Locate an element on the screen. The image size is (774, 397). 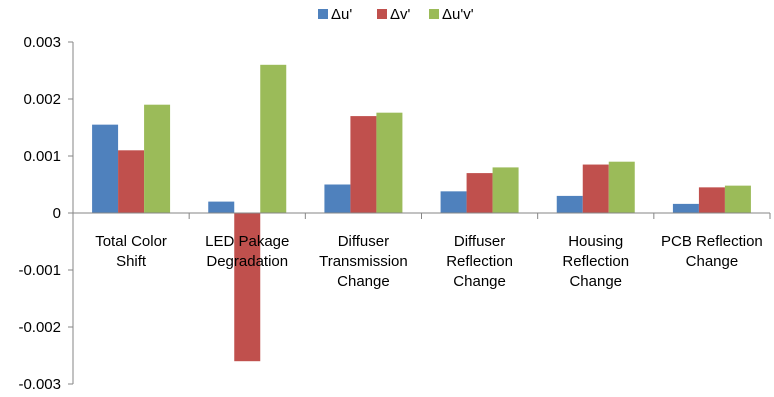
y-tick-label: -0.003 is located at coordinates (39, 384).